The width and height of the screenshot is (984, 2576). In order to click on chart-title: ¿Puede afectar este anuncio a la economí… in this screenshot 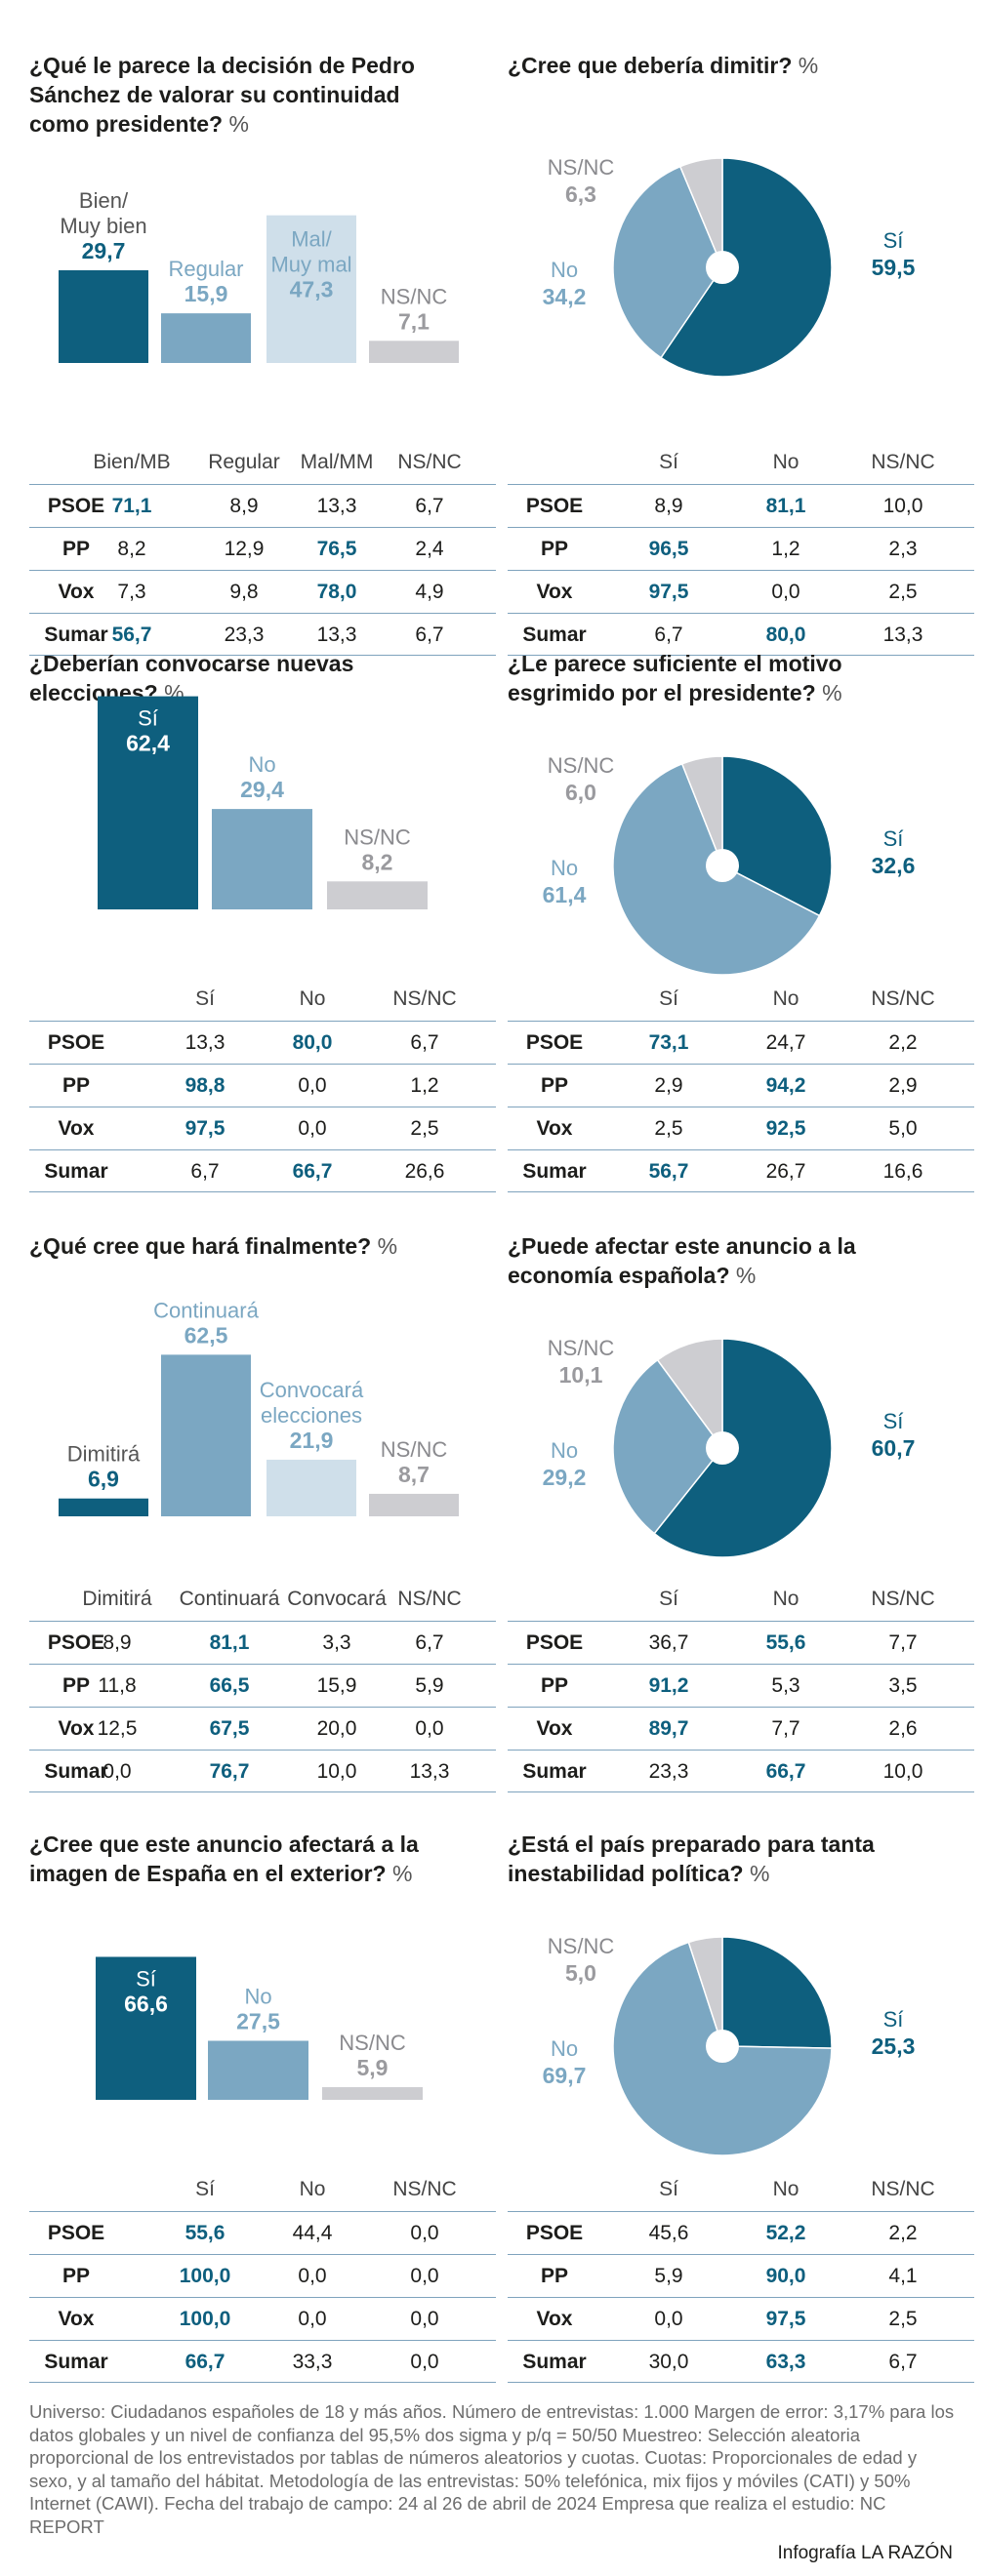, I will do `click(703, 1260)`.